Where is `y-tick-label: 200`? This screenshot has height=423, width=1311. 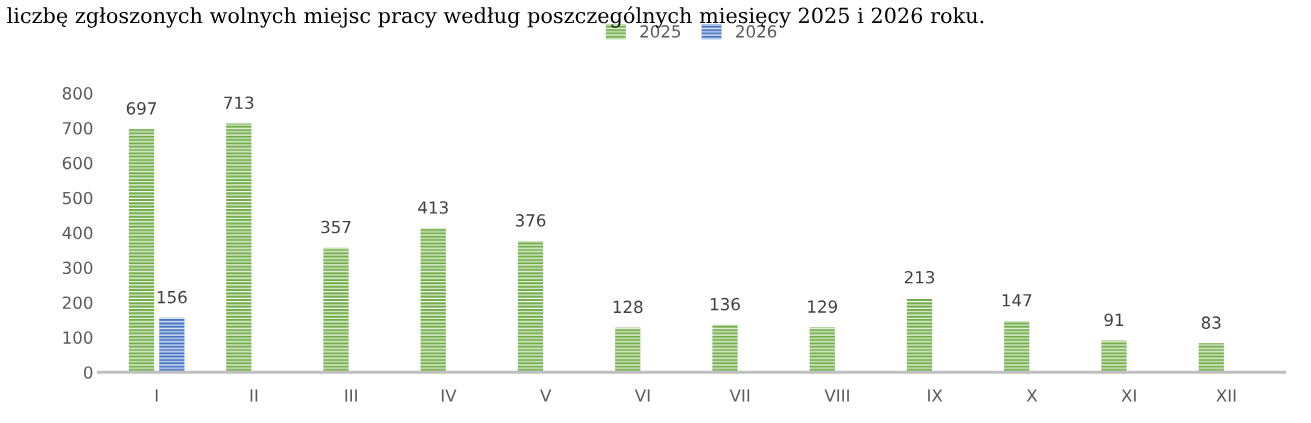
y-tick-label: 200 is located at coordinates (77, 303).